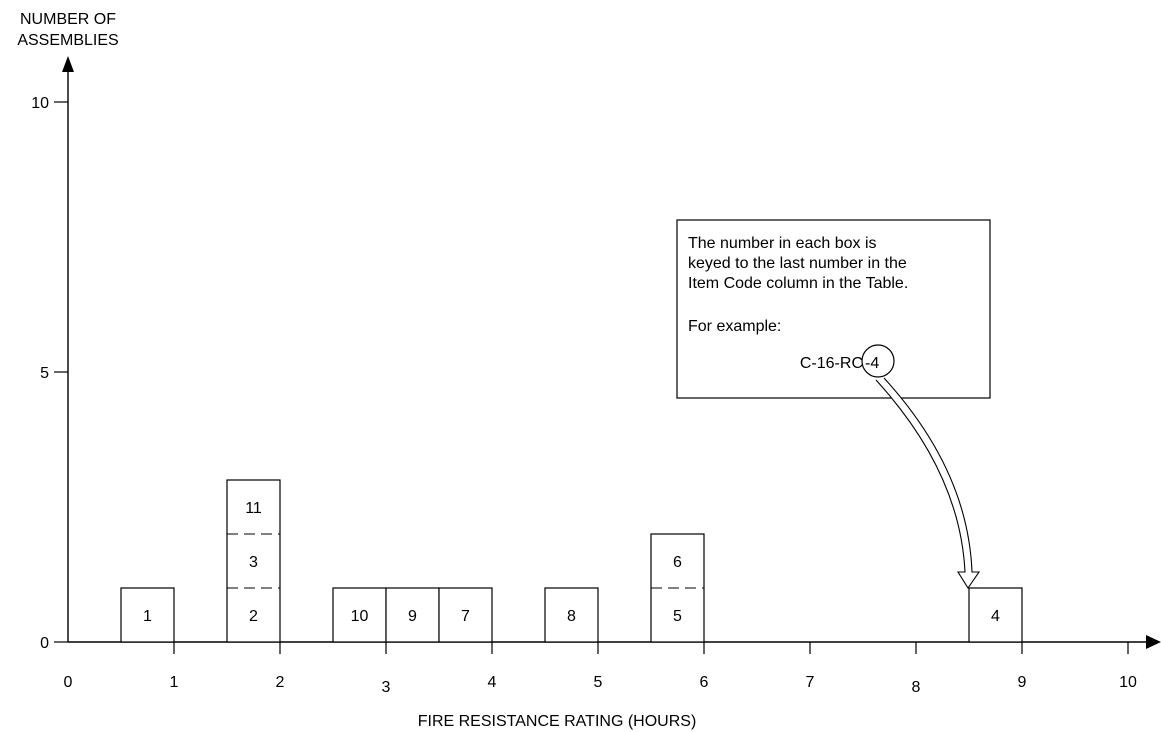 The width and height of the screenshot is (1161, 732). What do you see at coordinates (68, 19) in the screenshot?
I see `y-axis-title-line-1: NUMBER OF` at bounding box center [68, 19].